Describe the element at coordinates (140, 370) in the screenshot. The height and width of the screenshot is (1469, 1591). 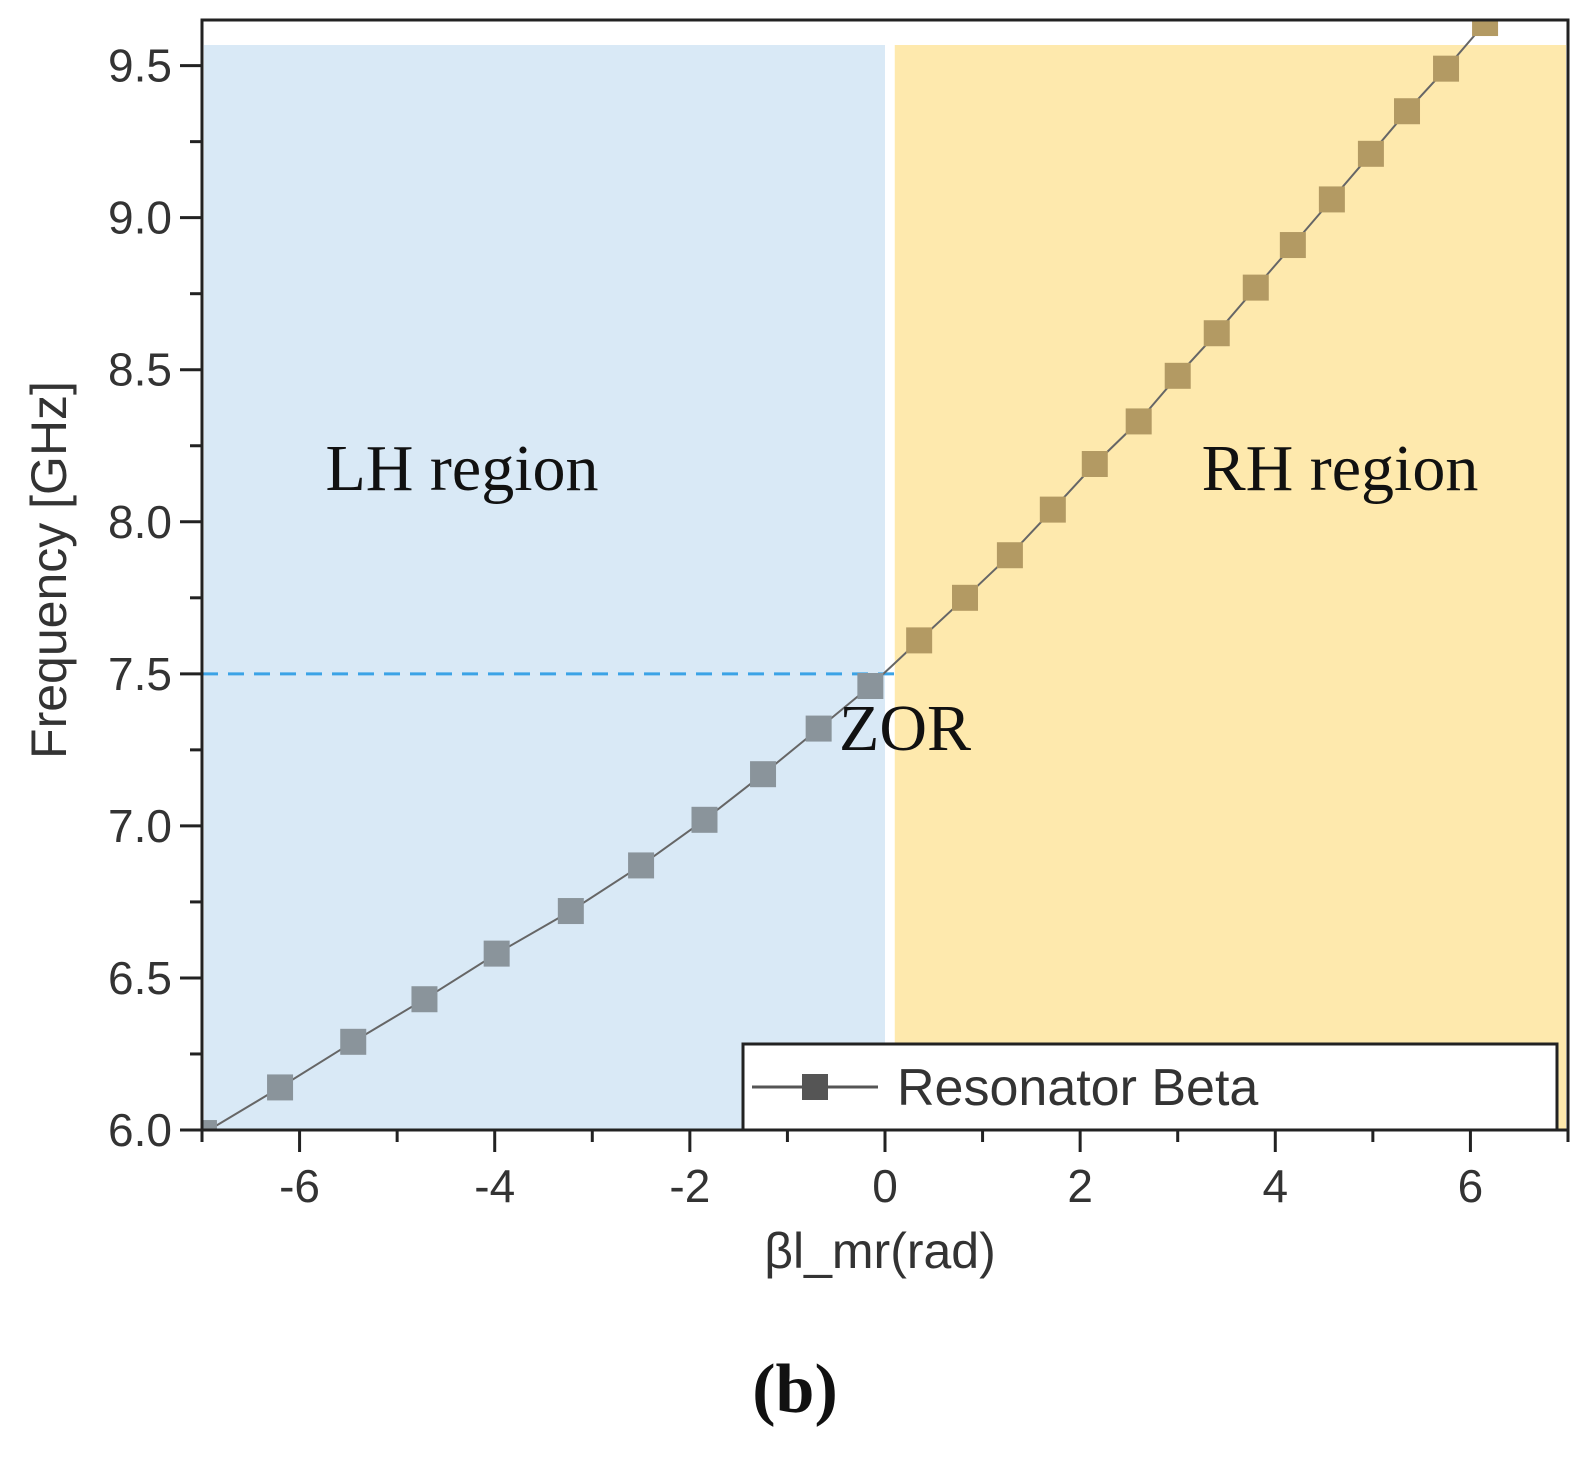
I see `y-tick-label: 8.5` at that location.